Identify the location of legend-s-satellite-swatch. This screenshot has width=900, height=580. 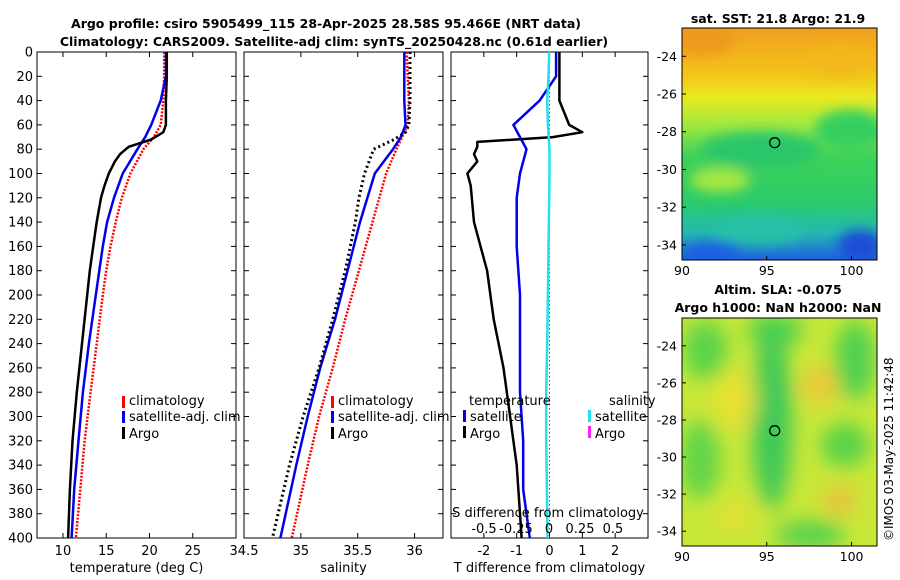
(589, 416).